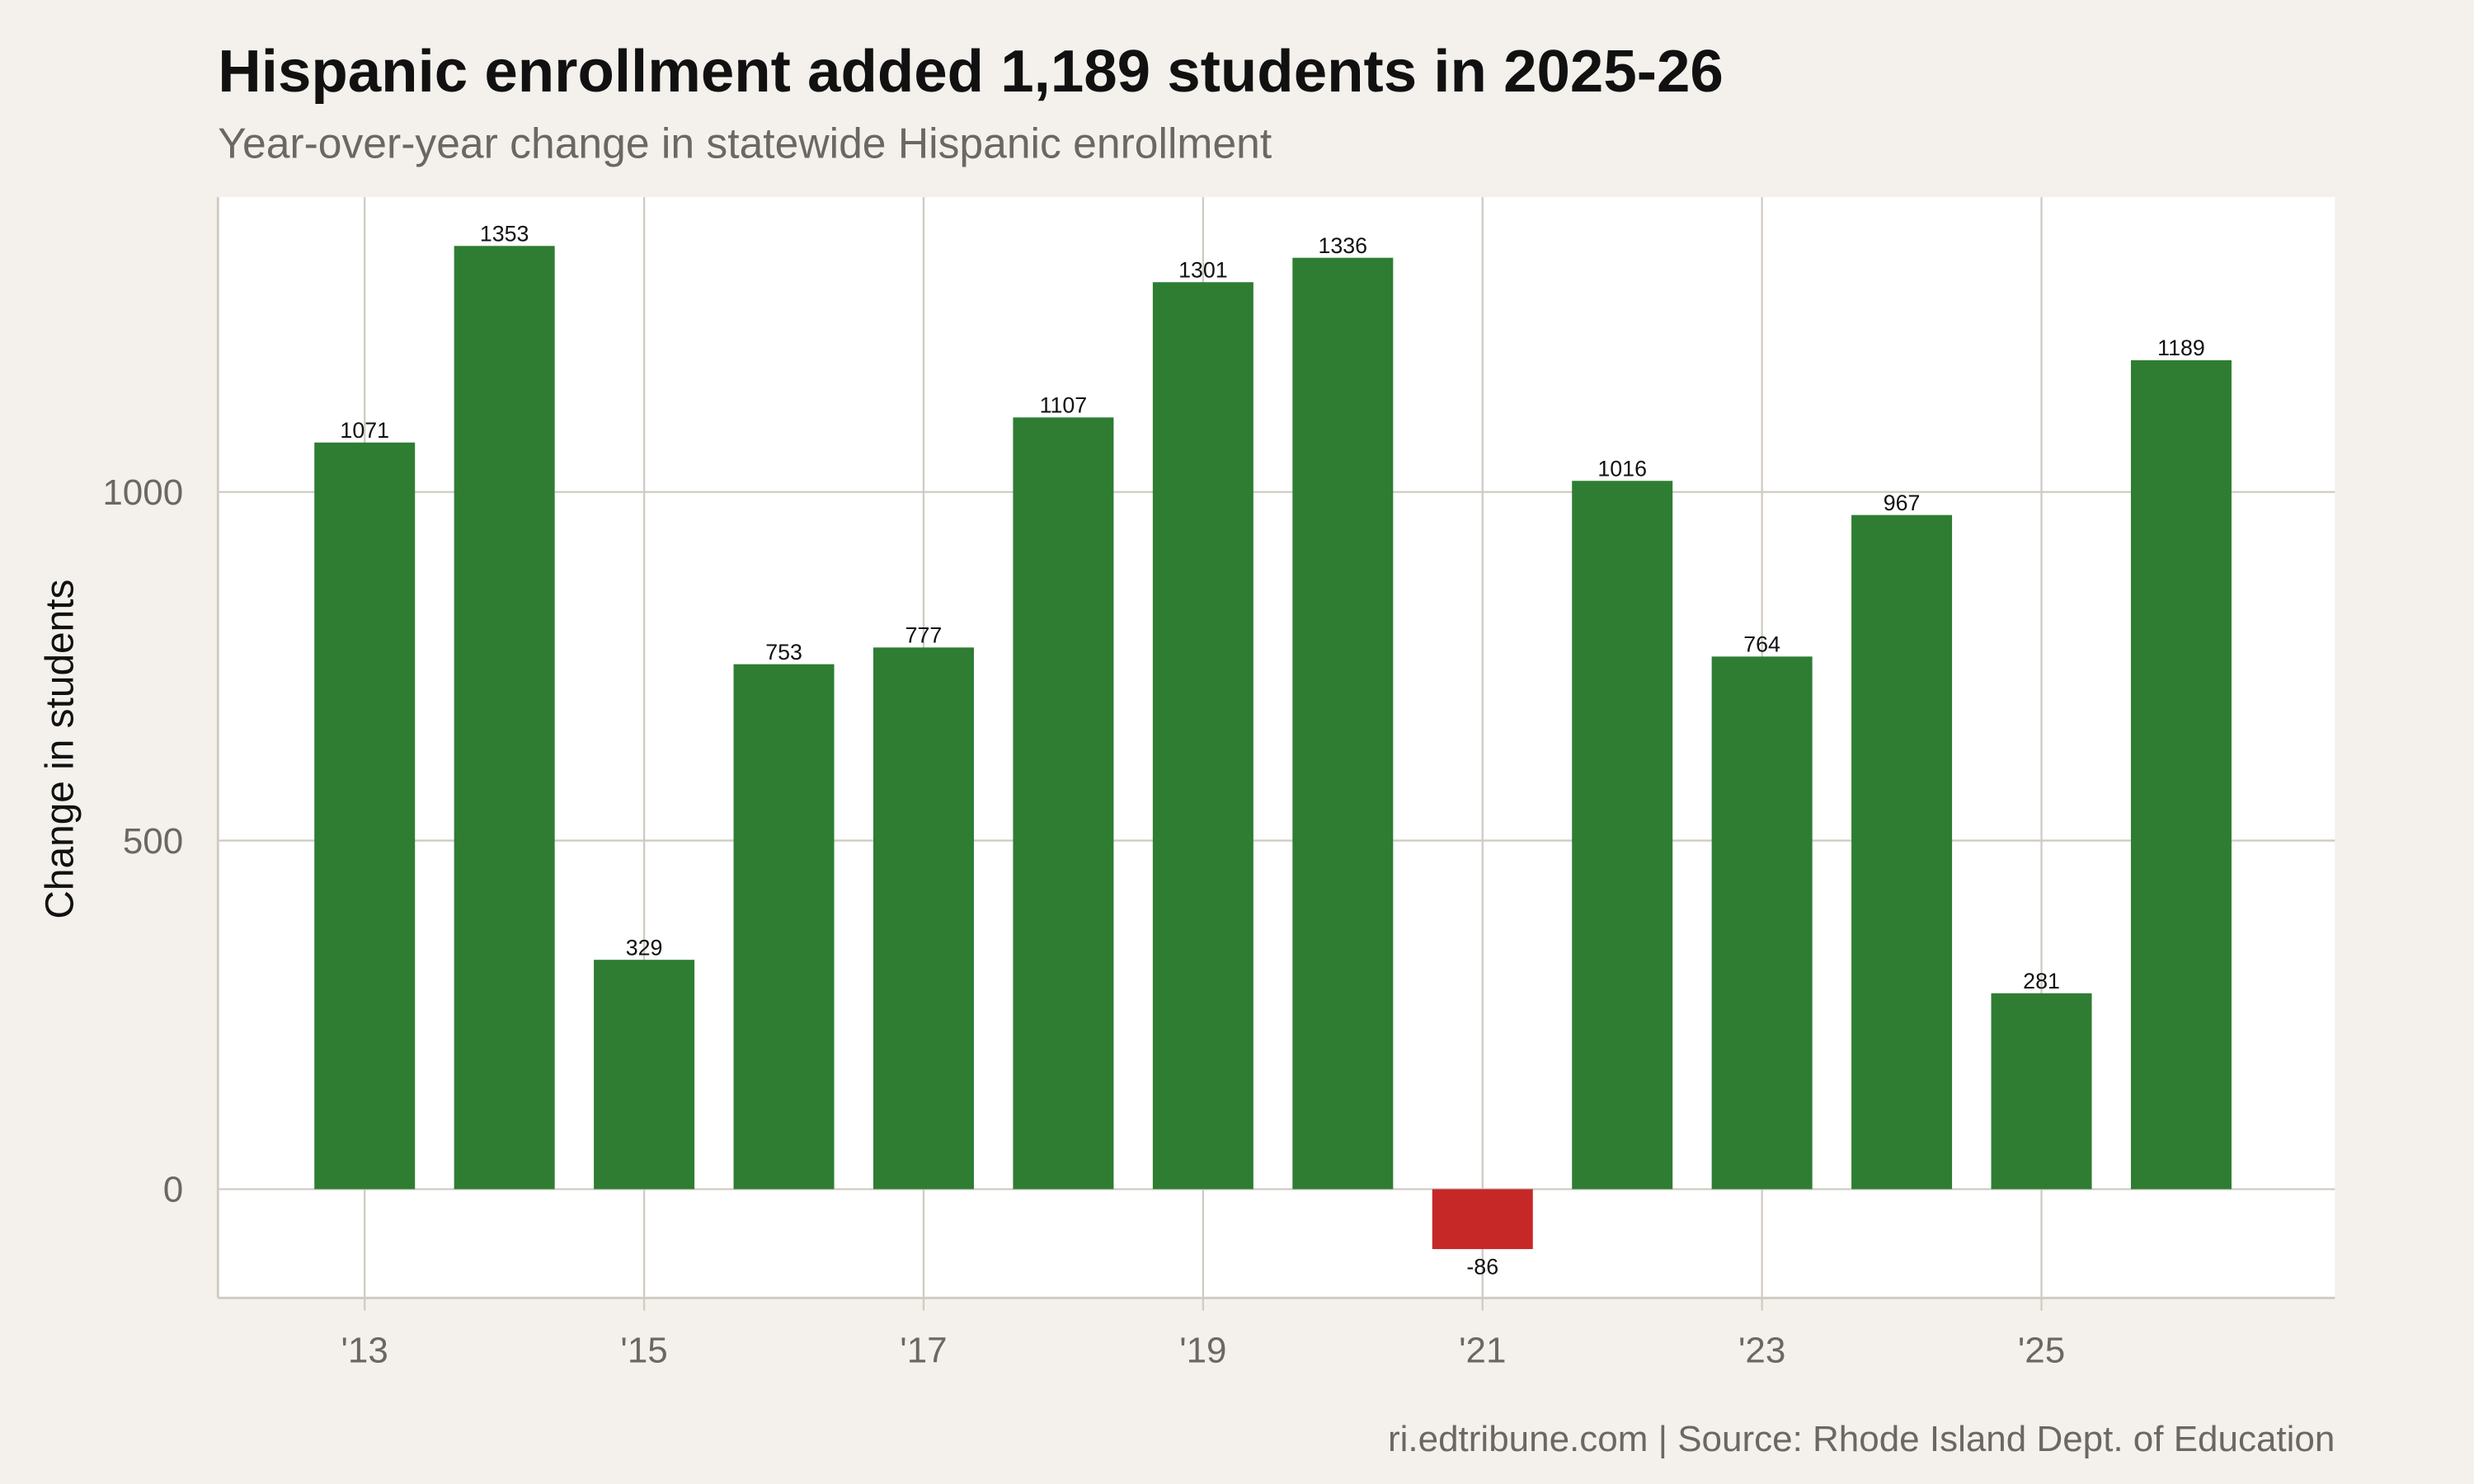 The width and height of the screenshot is (2474, 1484). I want to click on data-label: 753, so click(783, 652).